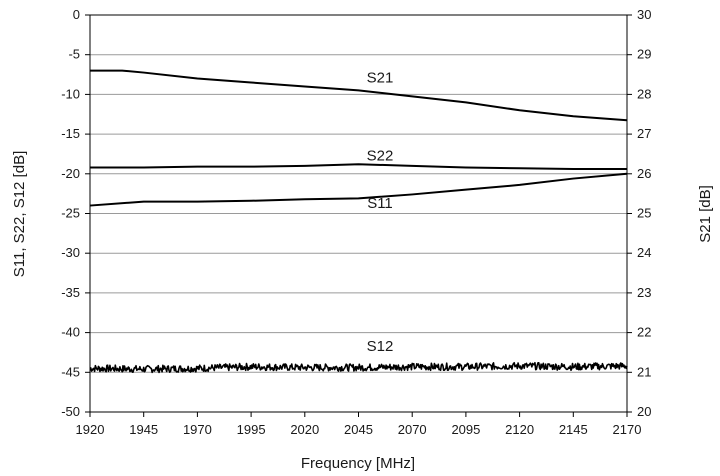  I want to click on x-axis-title: Frequency [MHz], so click(358, 463).